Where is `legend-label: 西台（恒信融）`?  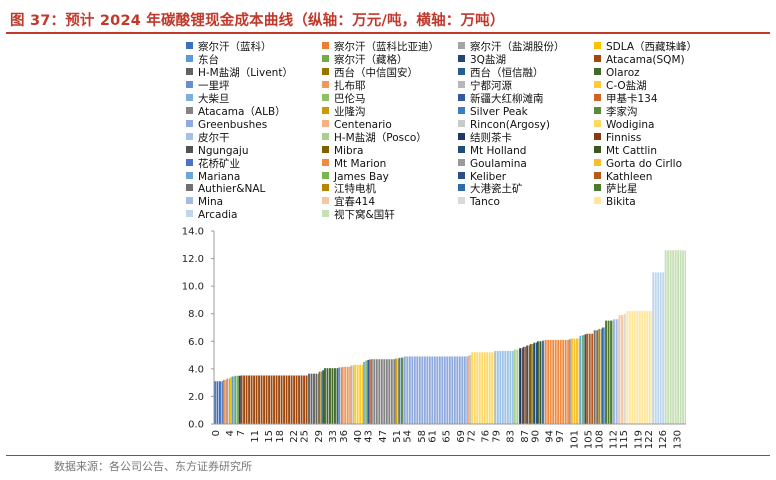 legend-label: 西台（恒信融） is located at coordinates (507, 72).